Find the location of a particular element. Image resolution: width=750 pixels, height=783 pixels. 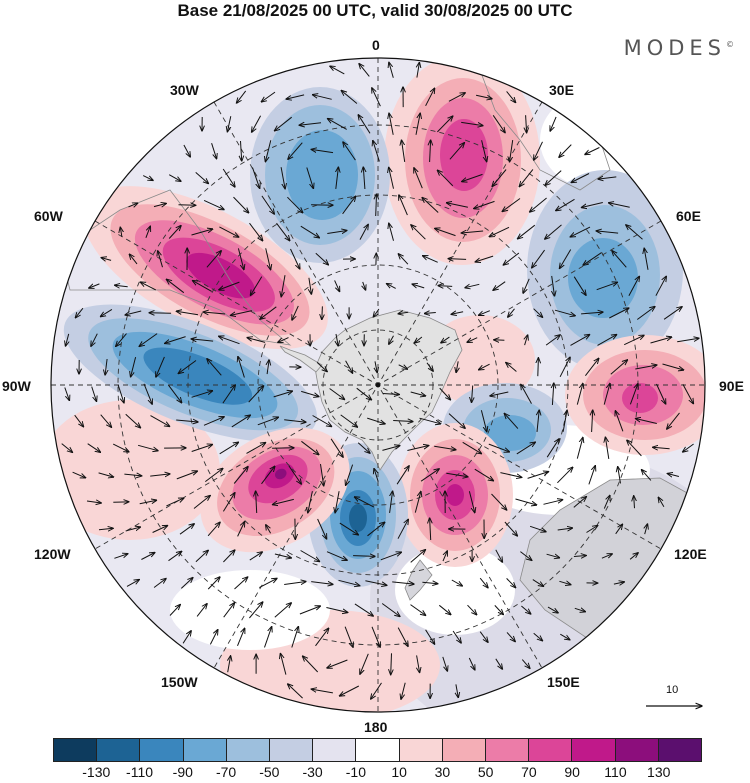

colorbar-tick-label: -10 is located at coordinates (355, 772).